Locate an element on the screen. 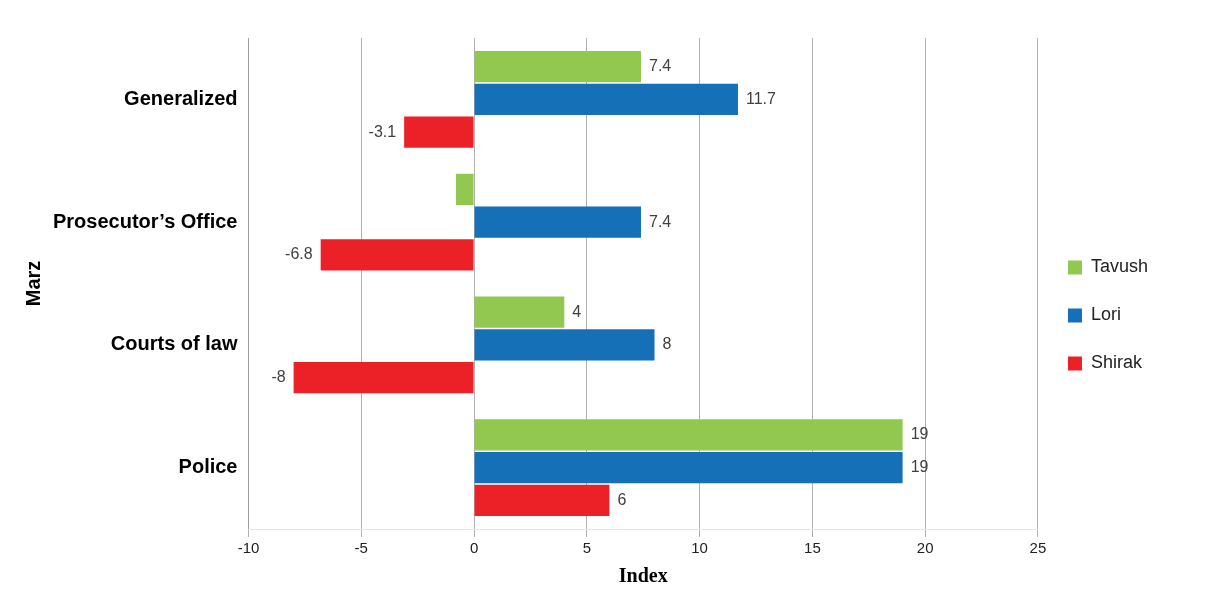 Image resolution: width=1211 pixels, height=609 pixels. data-label: -8 is located at coordinates (278, 377).